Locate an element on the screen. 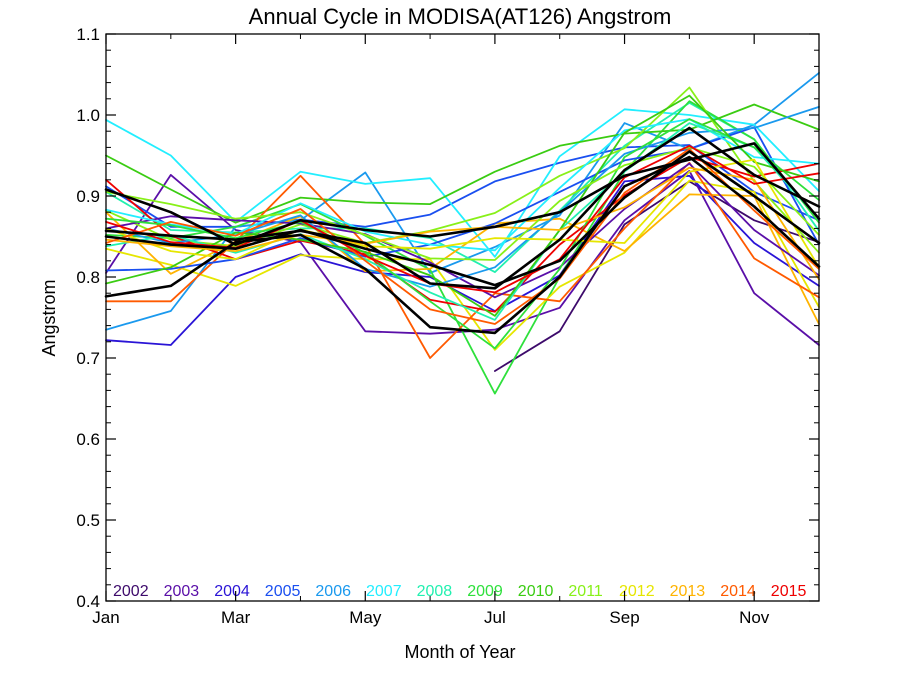 Image resolution: width=900 pixels, height=675 pixels. x-axis-label: Month of Year is located at coordinates (459, 652).